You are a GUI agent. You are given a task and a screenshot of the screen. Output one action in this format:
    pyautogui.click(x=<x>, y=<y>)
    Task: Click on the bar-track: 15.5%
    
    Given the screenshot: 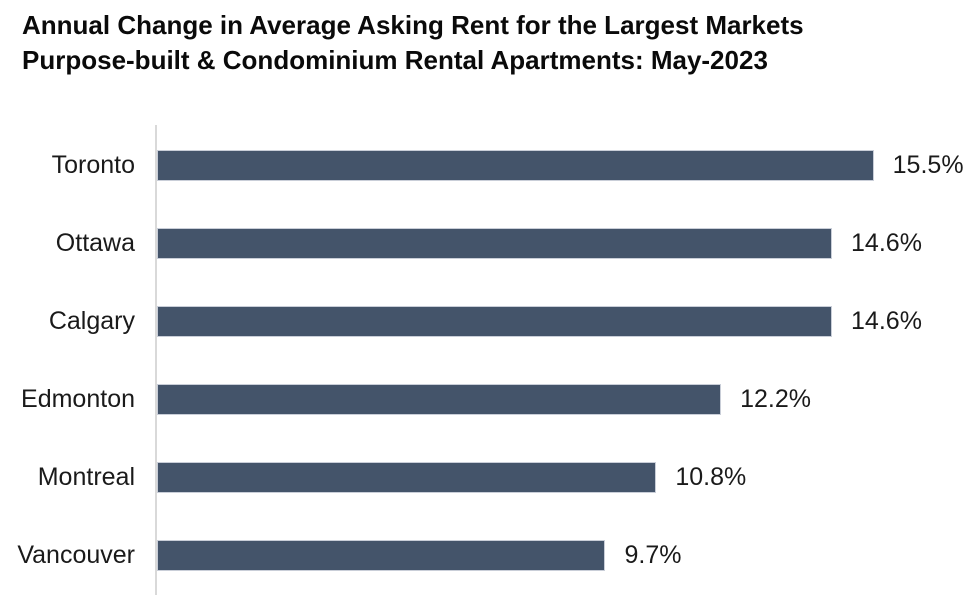 What is the action you would take?
    pyautogui.click(x=568, y=165)
    